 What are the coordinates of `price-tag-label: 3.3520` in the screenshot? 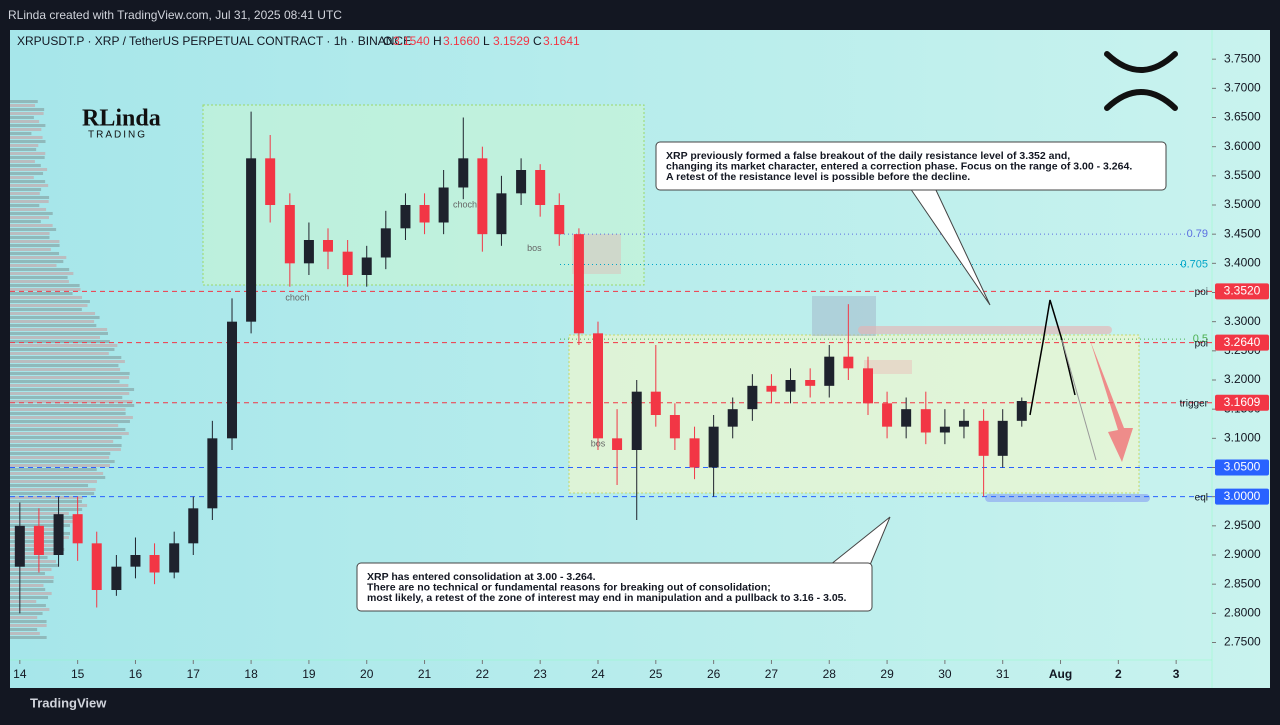 It's located at (1242, 291).